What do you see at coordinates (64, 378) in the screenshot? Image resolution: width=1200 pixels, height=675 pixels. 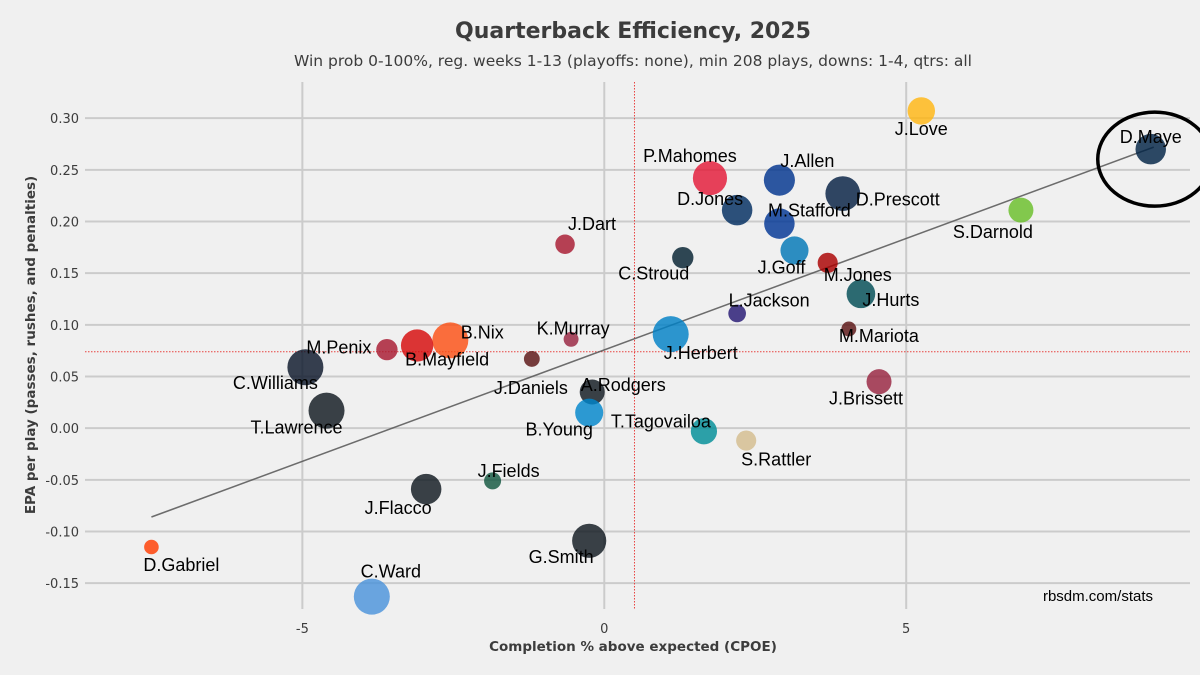 I see `y-tick-label: 0.05` at bounding box center [64, 378].